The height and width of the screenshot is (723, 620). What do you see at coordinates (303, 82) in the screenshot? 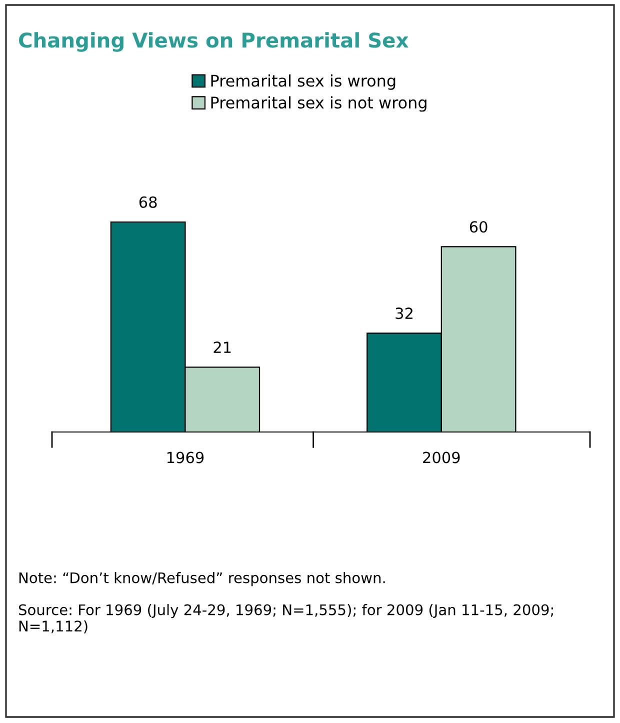
I see `legend-label: Premarital sex is wrong` at bounding box center [303, 82].